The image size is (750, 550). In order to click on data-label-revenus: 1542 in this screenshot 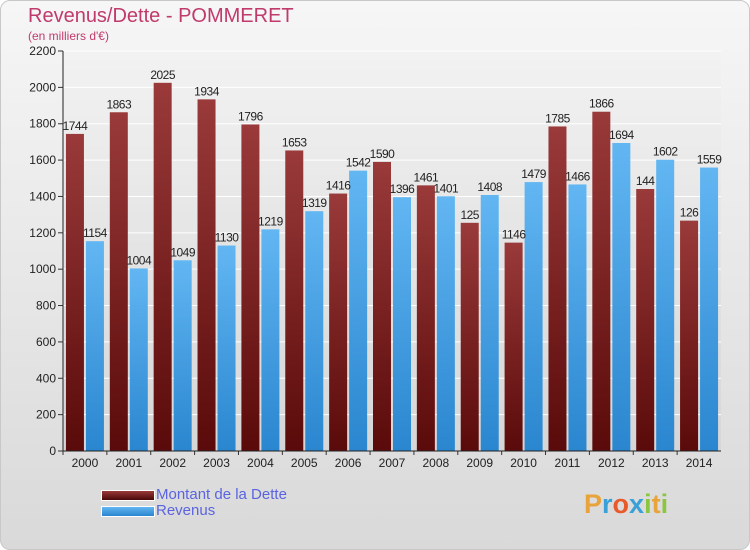, I will do `click(359, 163)`.